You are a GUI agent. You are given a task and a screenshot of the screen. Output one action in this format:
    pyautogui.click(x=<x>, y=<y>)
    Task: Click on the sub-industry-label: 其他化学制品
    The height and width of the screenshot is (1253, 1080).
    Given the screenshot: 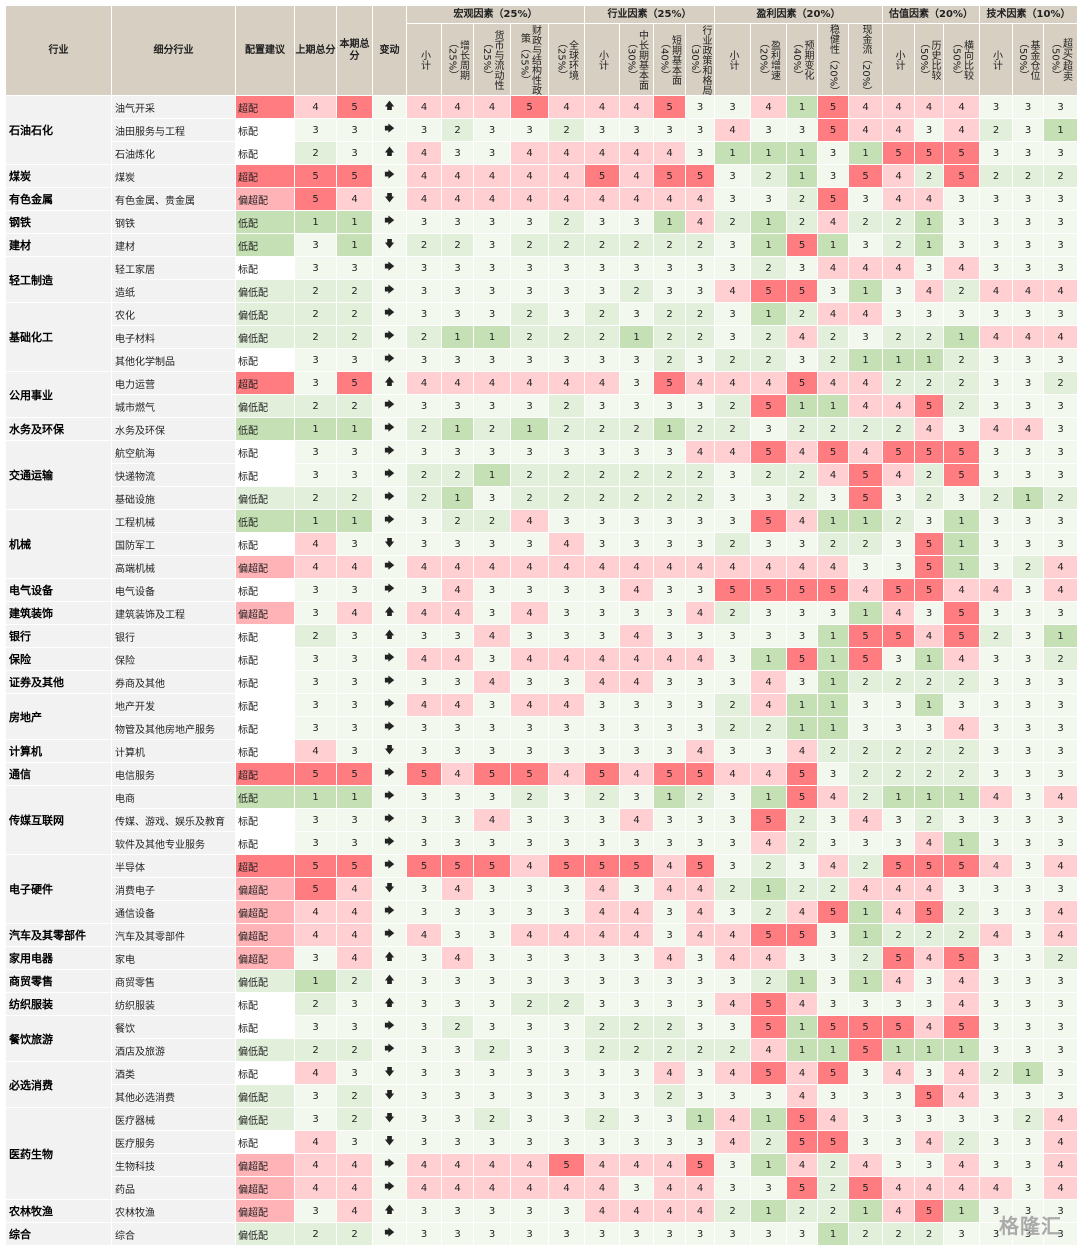 What is the action you would take?
    pyautogui.click(x=174, y=360)
    